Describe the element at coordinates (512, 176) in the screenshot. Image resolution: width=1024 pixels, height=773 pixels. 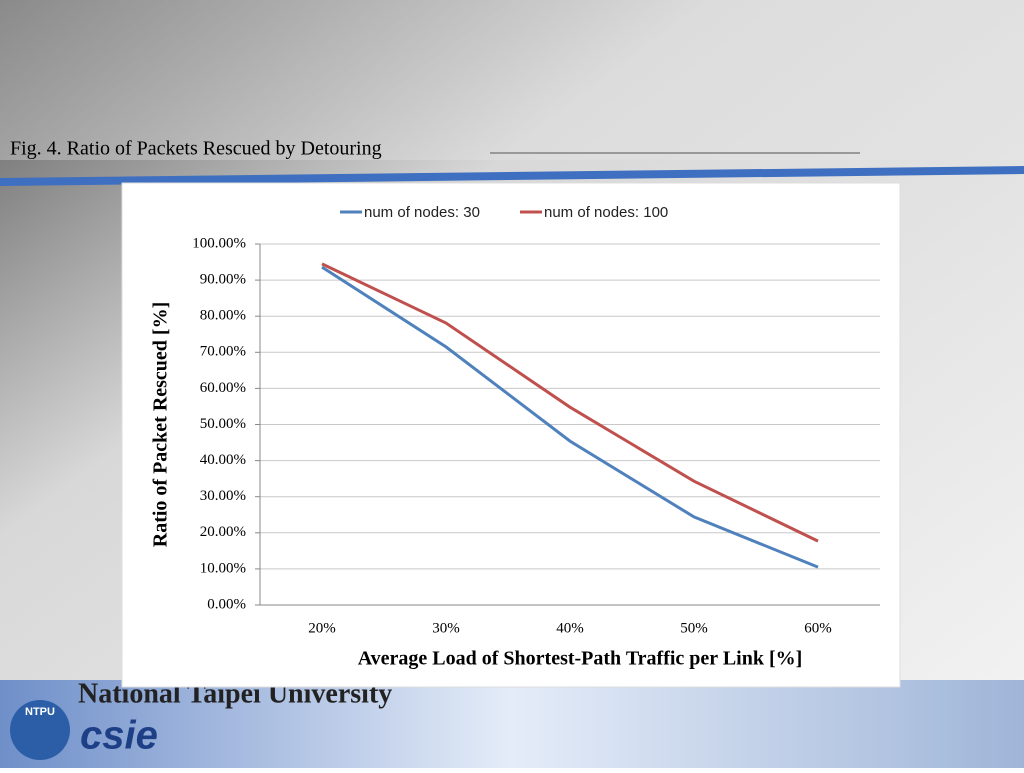
I see `blue-stripe` at that location.